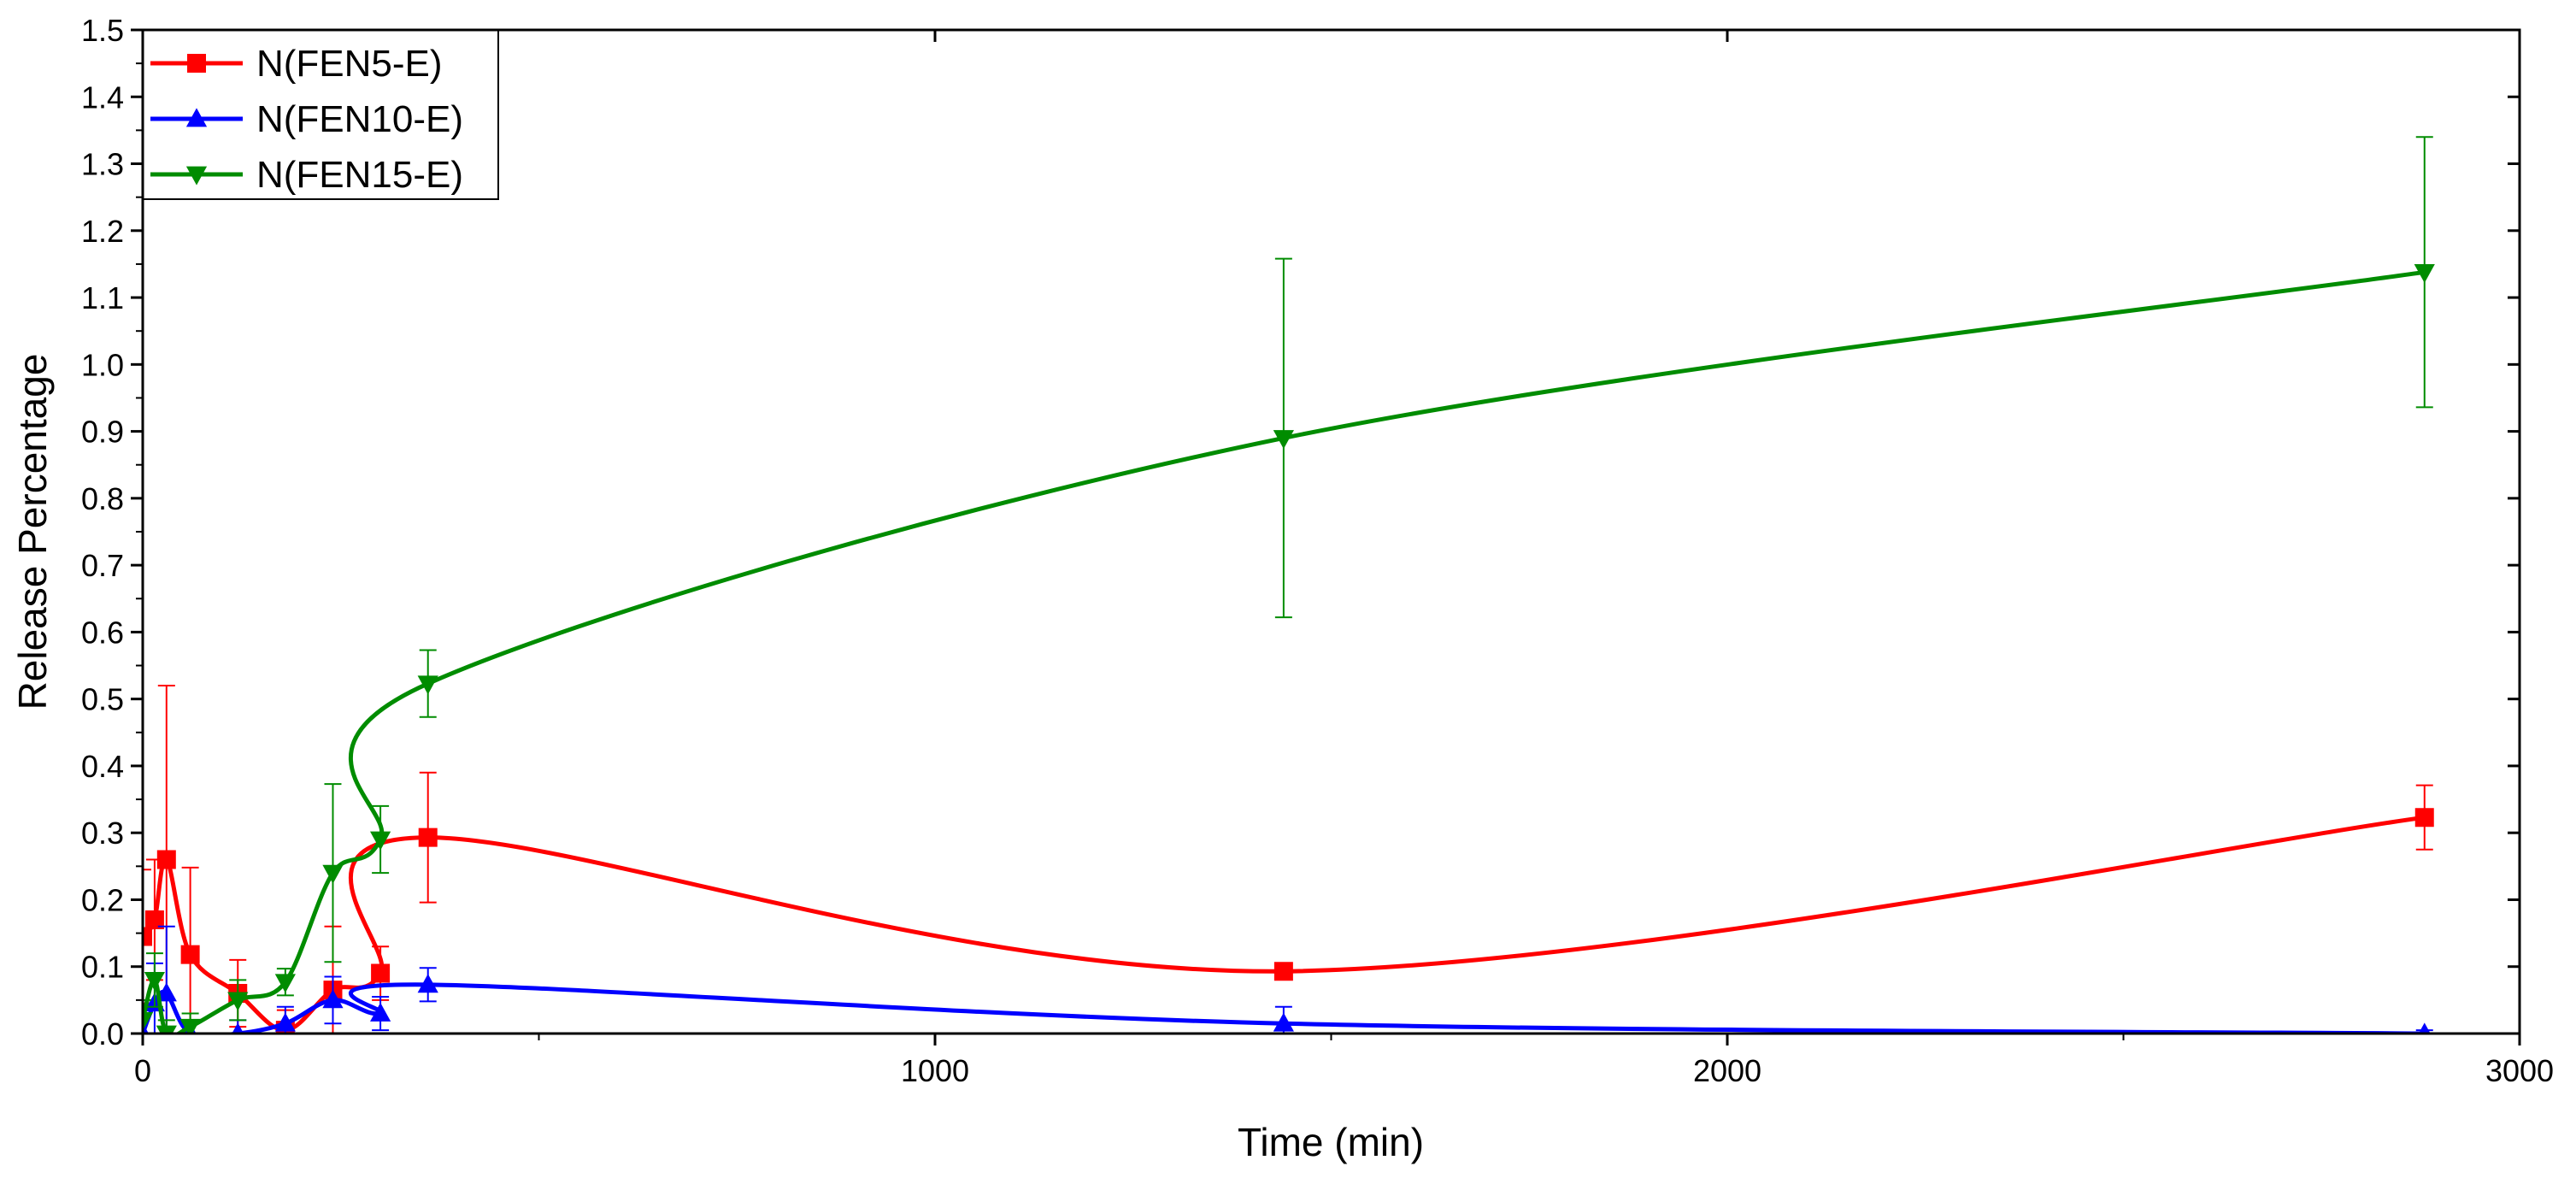 The image size is (2576, 1178). What do you see at coordinates (102, 767) in the screenshot?
I see `y-tick-label: 0.4` at bounding box center [102, 767].